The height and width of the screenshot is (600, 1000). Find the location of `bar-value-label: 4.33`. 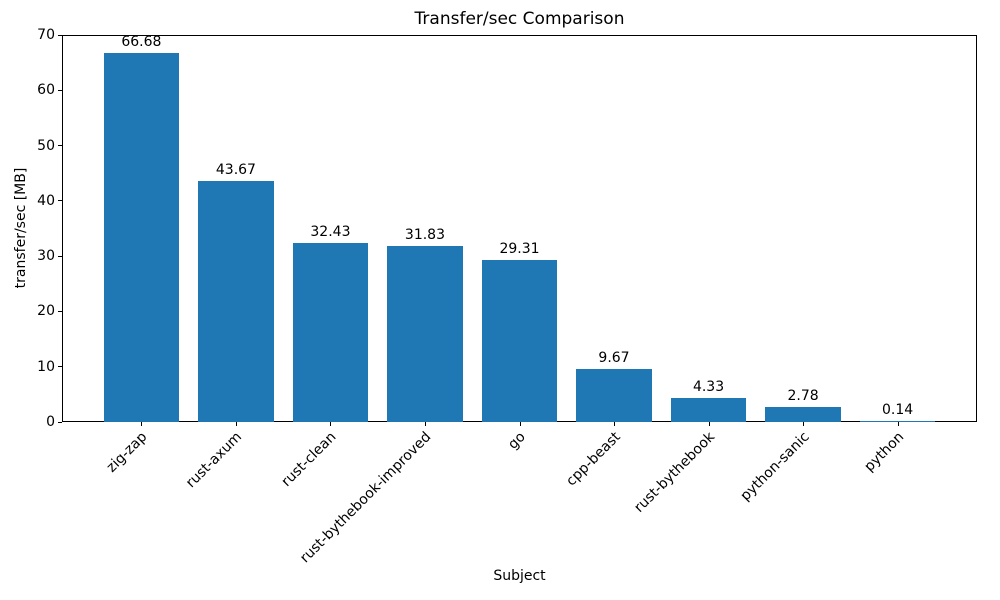

bar-value-label: 4.33 is located at coordinates (708, 387).